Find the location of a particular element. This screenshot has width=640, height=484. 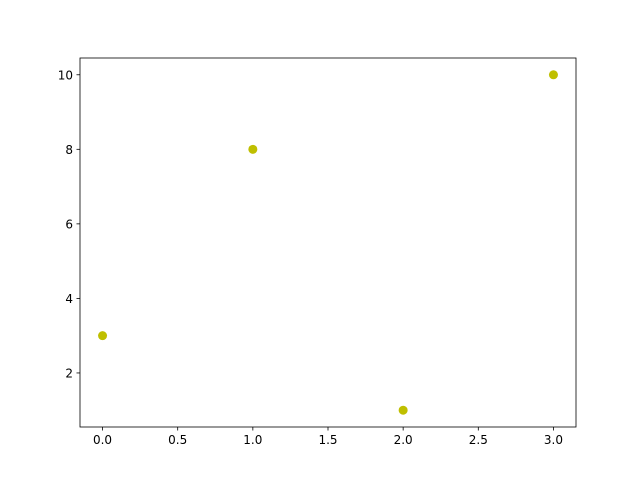

x-tick-label: 1.0 is located at coordinates (252, 440).